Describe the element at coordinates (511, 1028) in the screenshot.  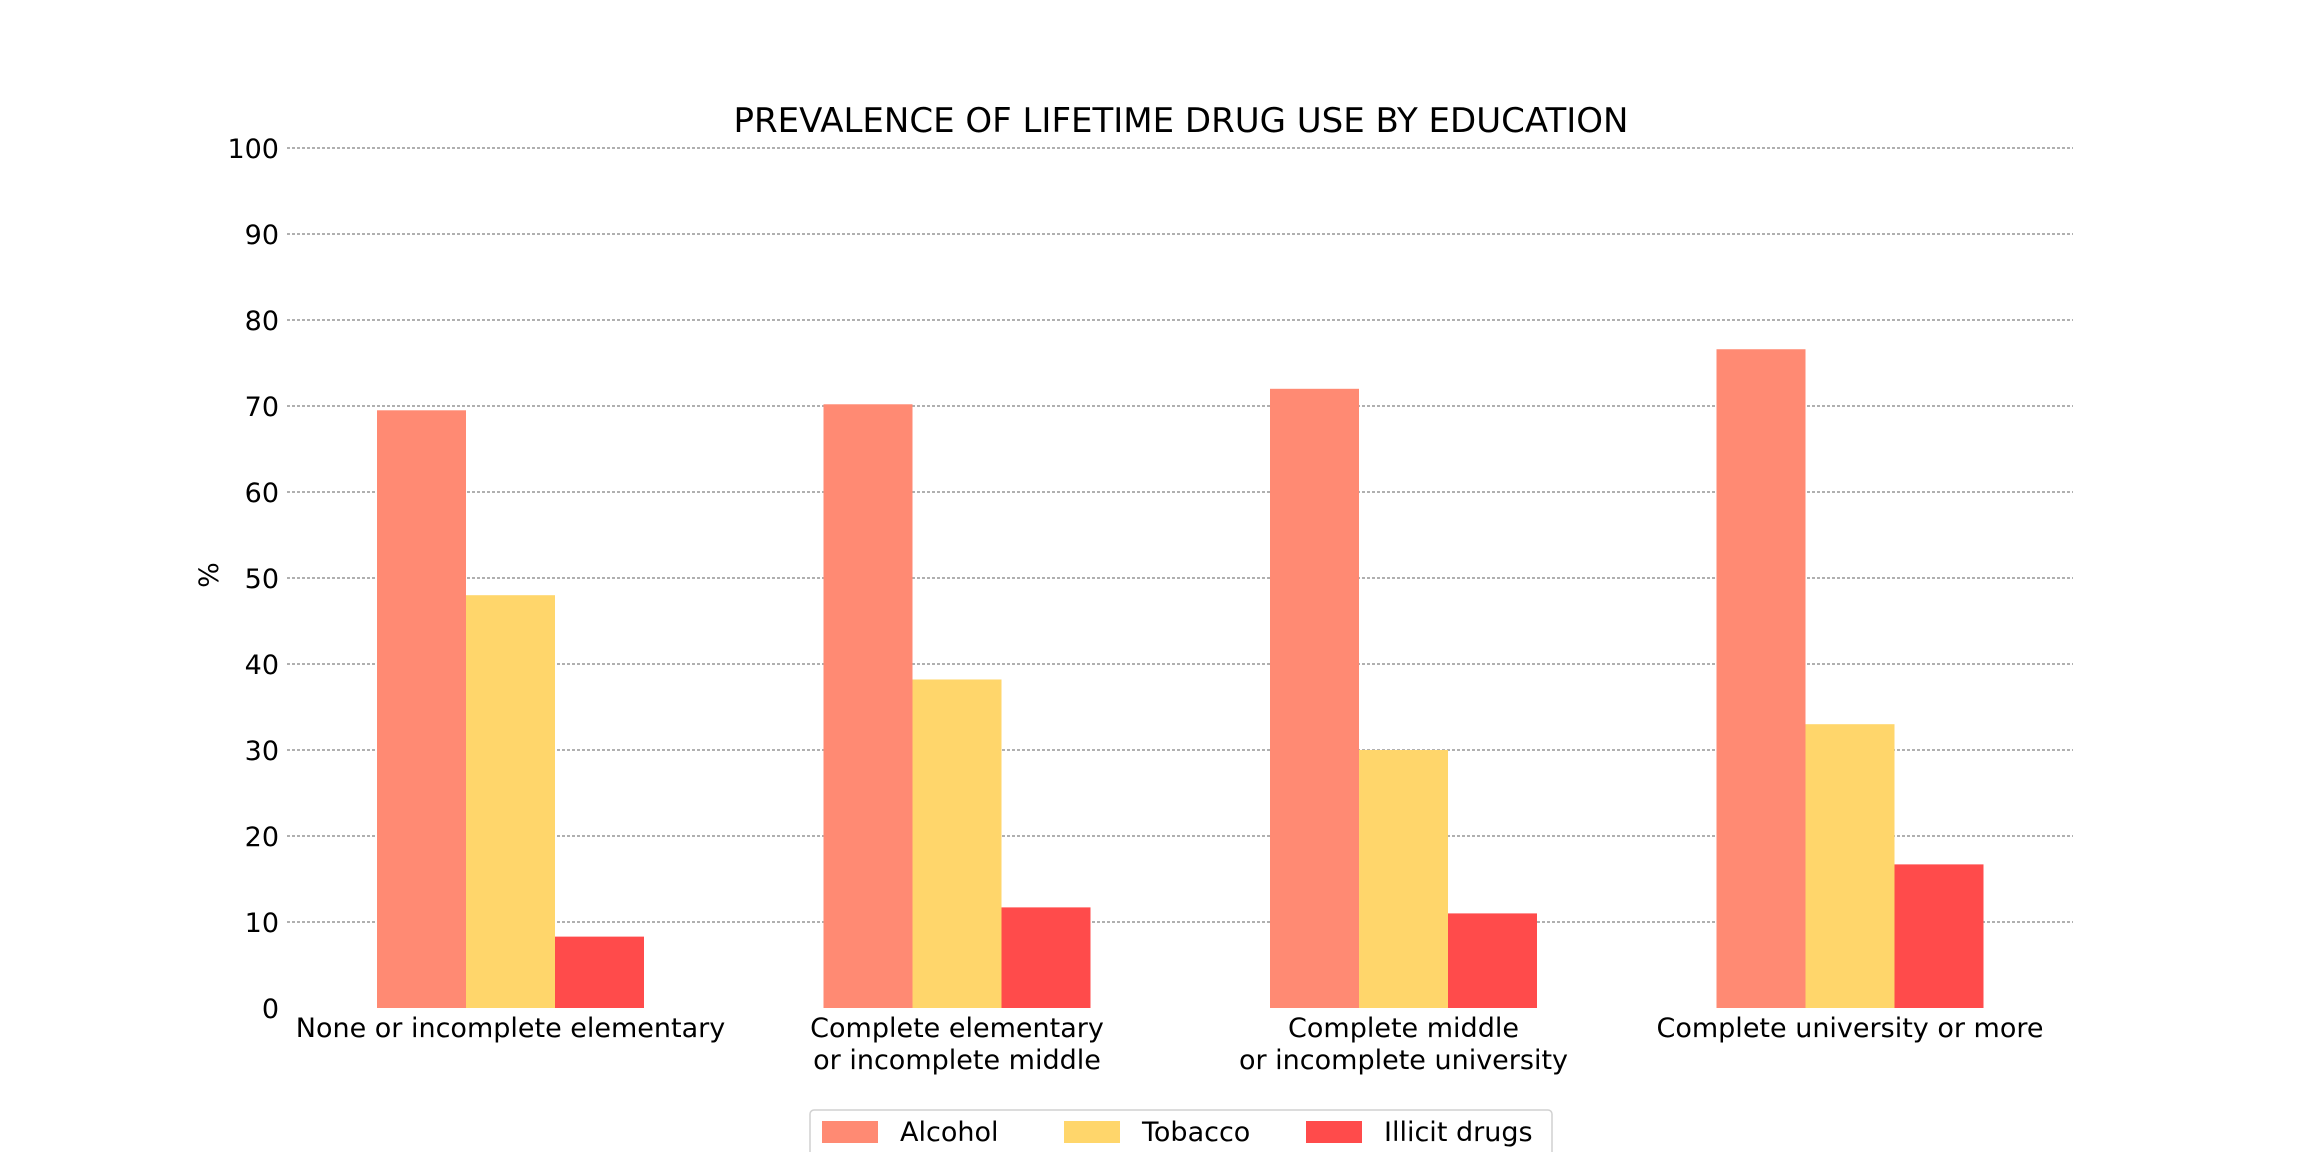
I see `x-category-label: None or incomplete elementary` at that location.